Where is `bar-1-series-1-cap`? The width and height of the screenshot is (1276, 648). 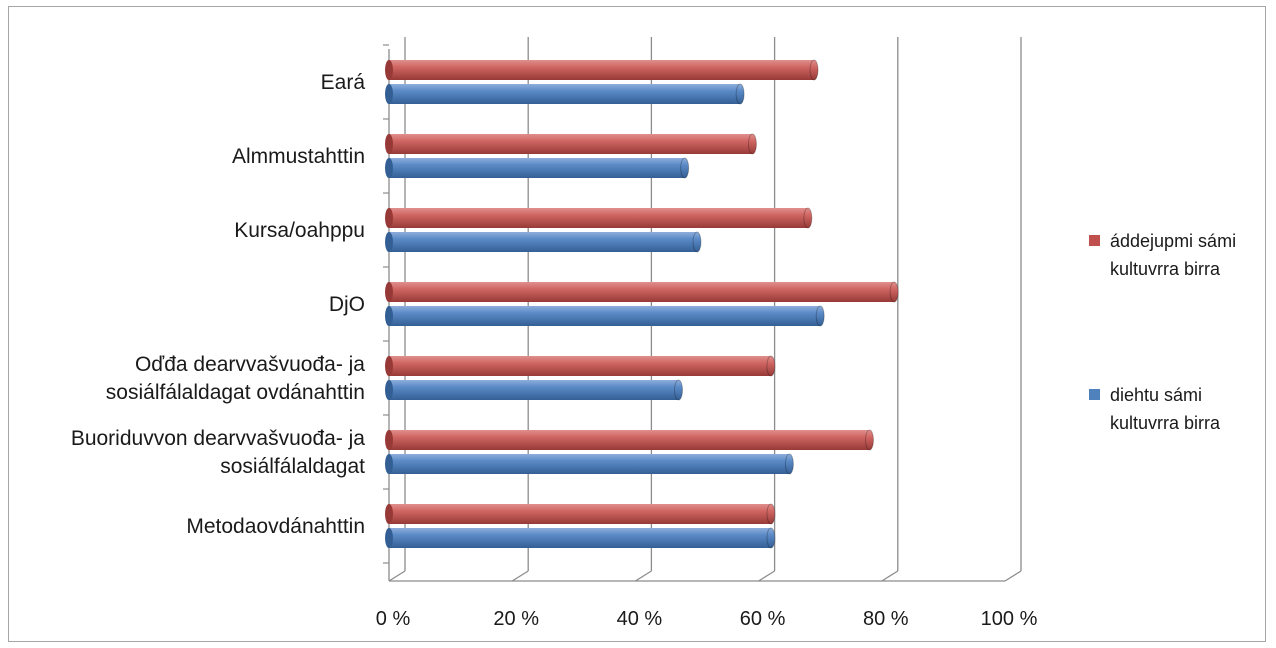 bar-1-series-1-cap is located at coordinates (752, 144).